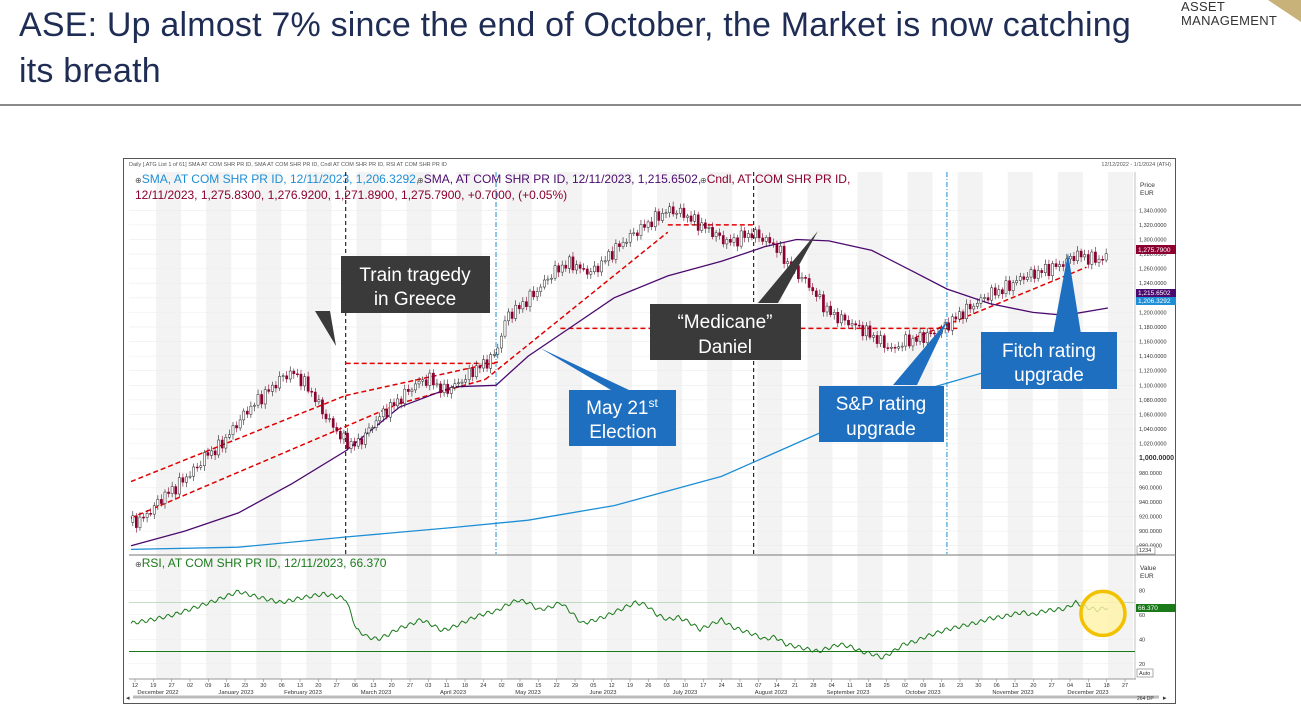 The image size is (1301, 705). I want to click on scroll-left-arrow: ◂, so click(128, 698).